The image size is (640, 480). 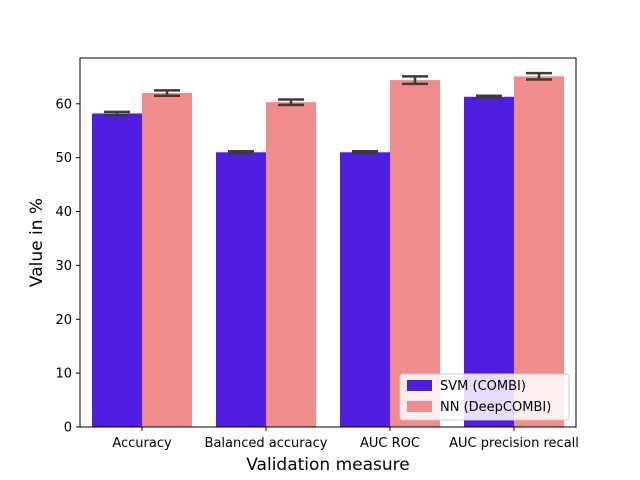 I want to click on y-tick-label: 40, so click(x=63, y=212).